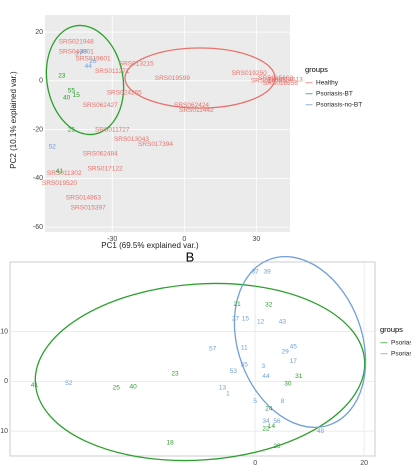 The image size is (411, 468). Describe the element at coordinates (268, 81) in the screenshot. I see `point-label: SRS016095` at that location.